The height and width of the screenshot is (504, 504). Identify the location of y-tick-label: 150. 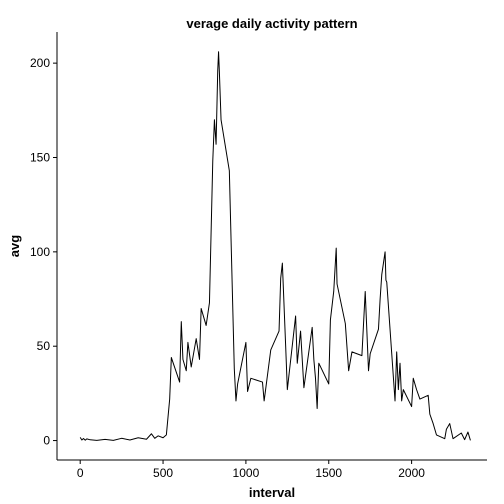
(40, 157).